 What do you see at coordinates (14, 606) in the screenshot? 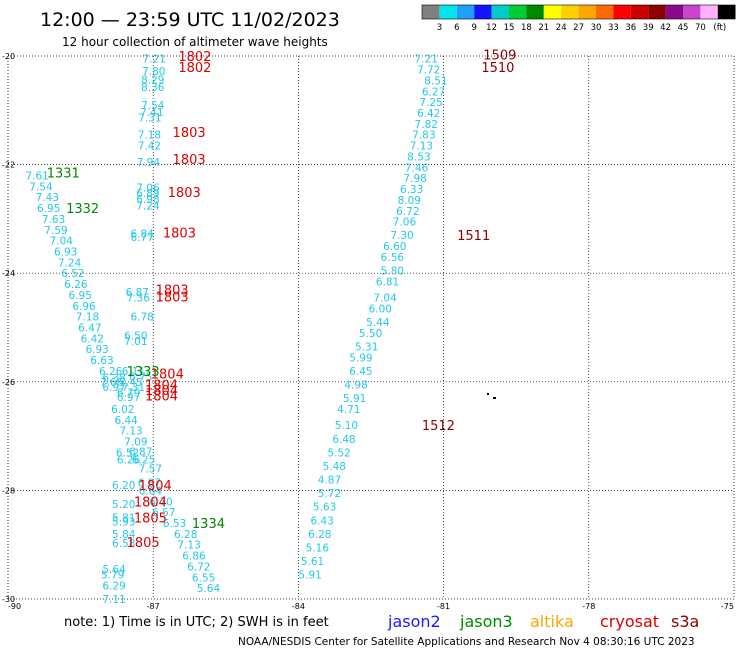
I see `x-tick-label: -90` at bounding box center [14, 606].